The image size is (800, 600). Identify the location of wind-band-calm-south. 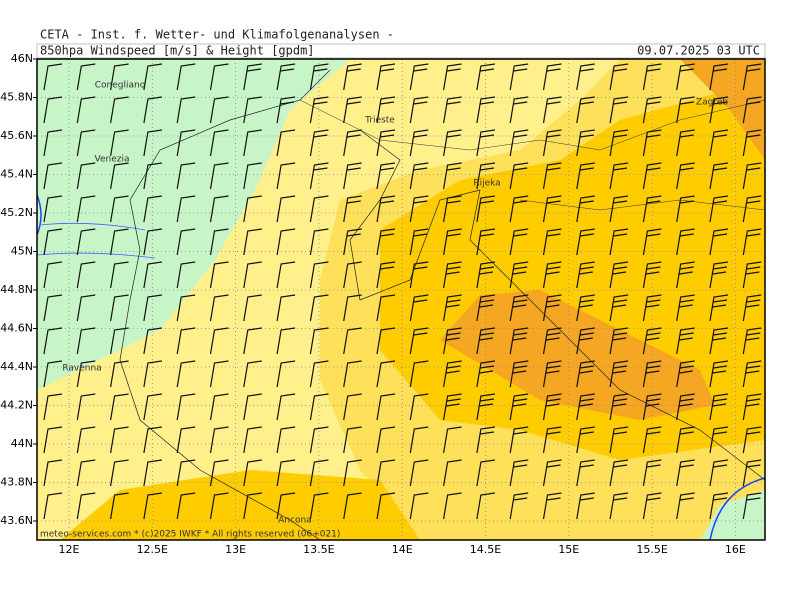
(732, 515).